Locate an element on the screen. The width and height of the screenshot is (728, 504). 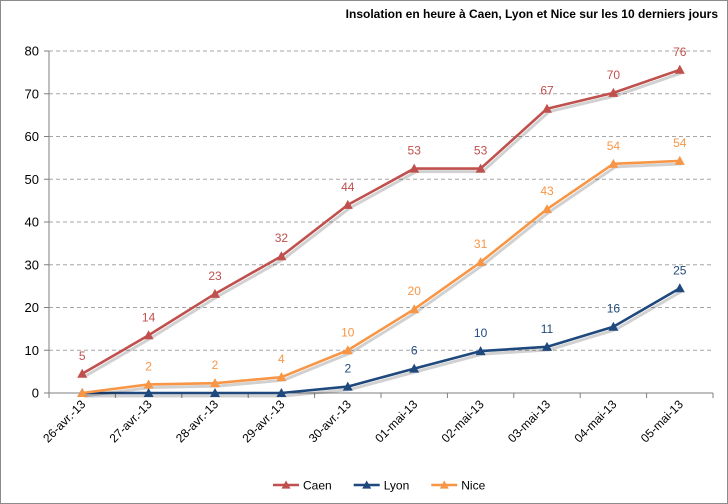
y-tick-label: 70 is located at coordinates (32, 93).